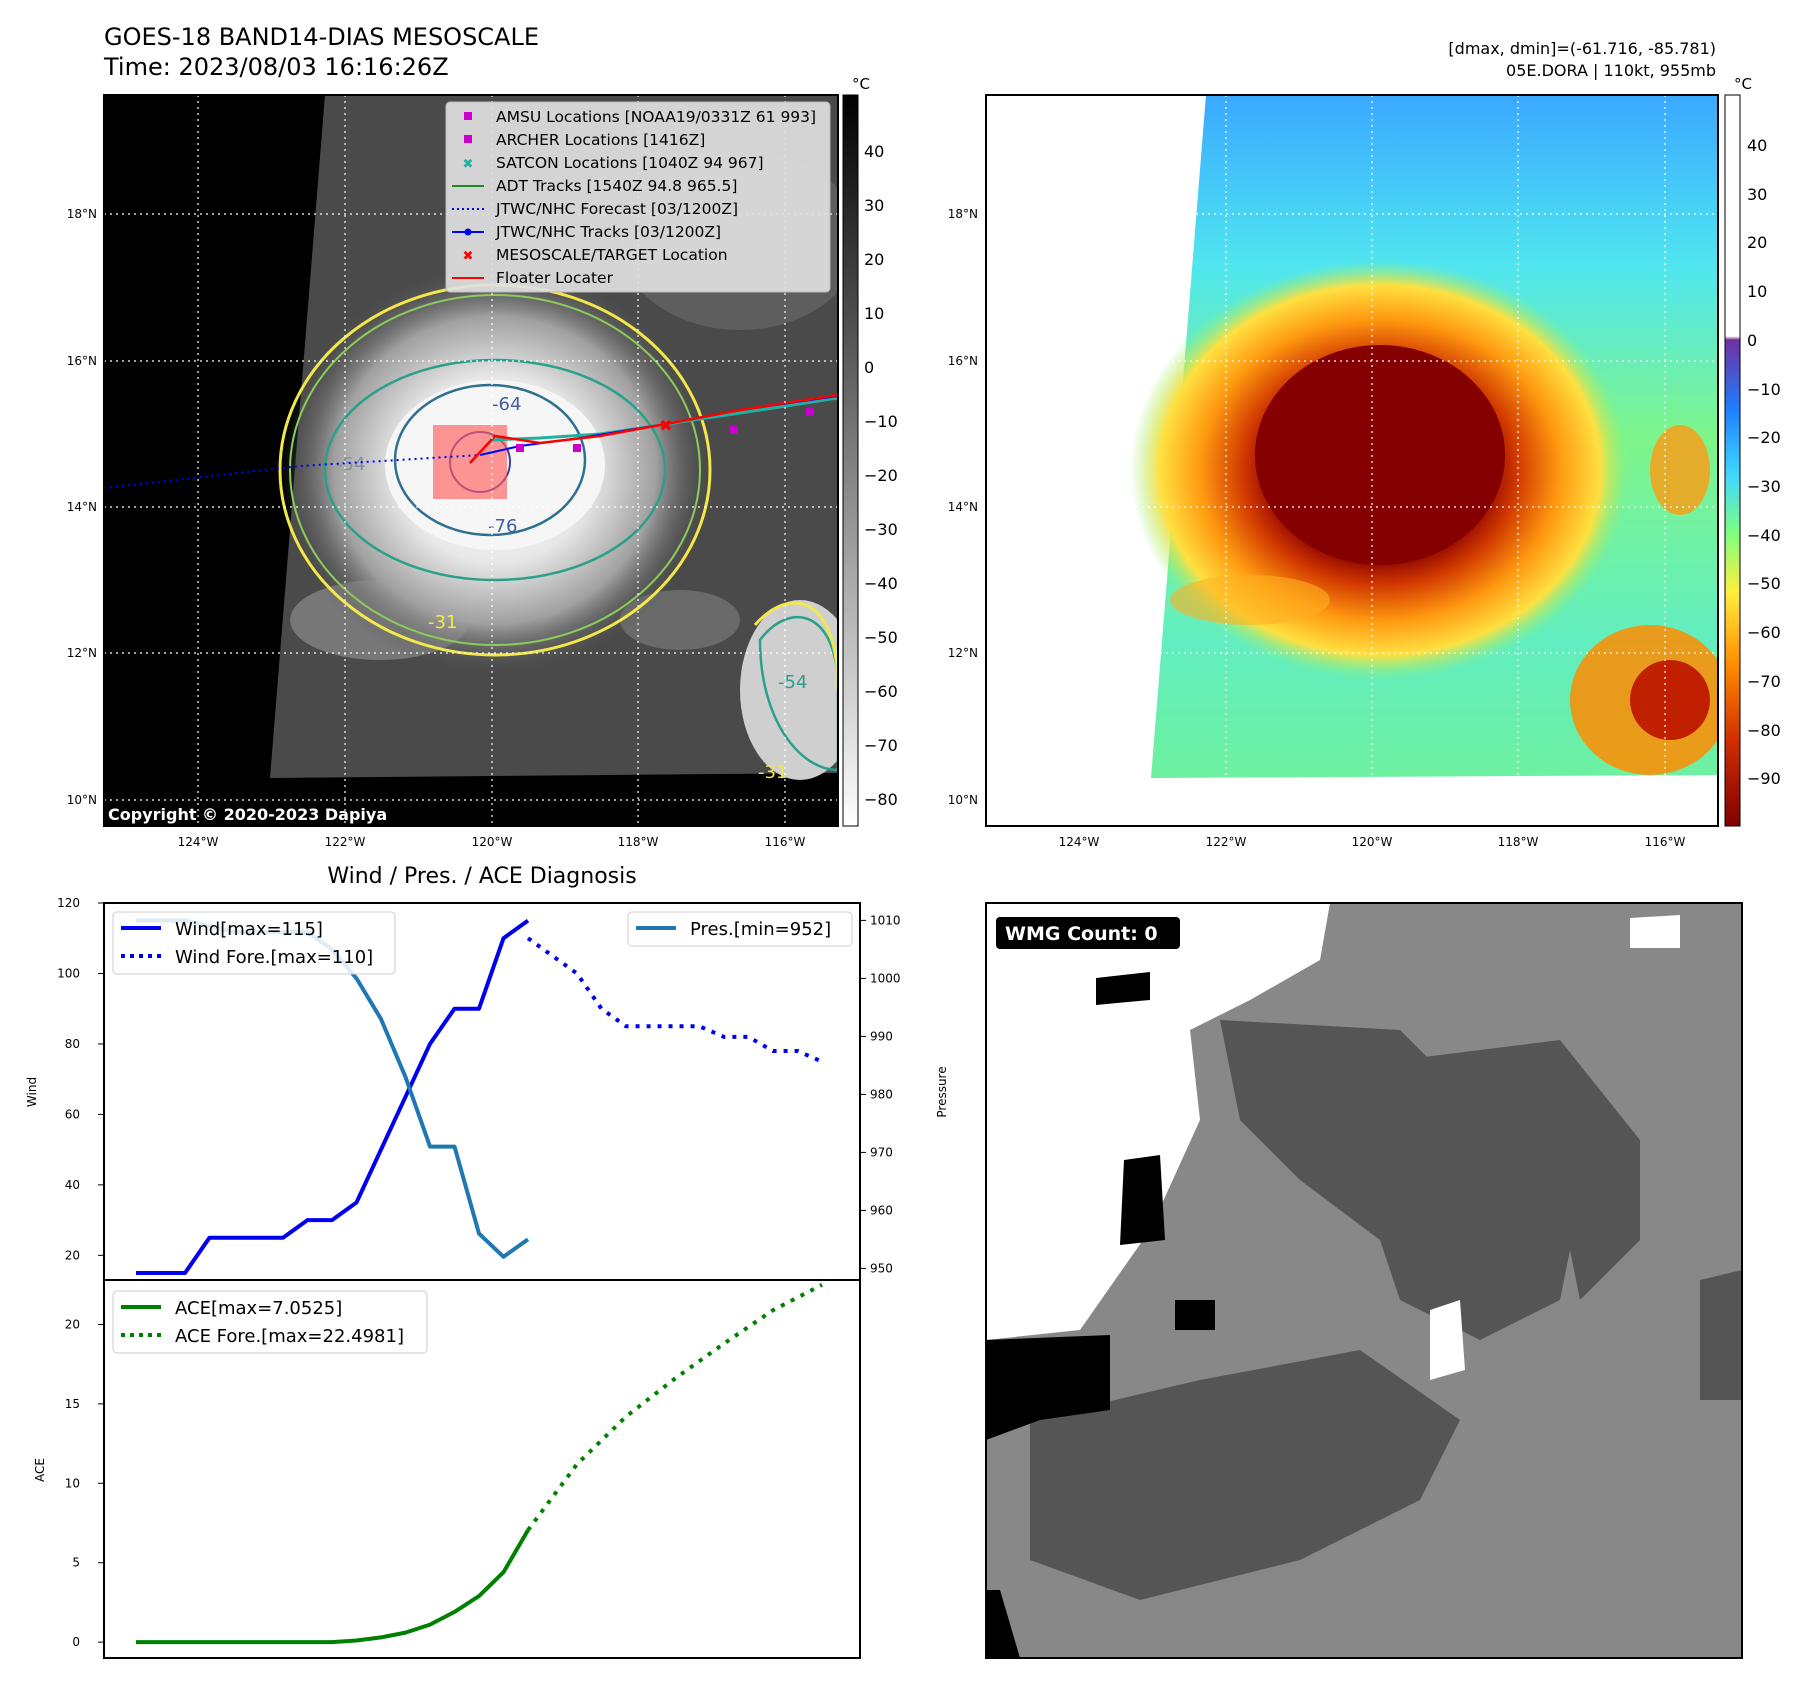  What do you see at coordinates (1582, 48) in the screenshot?
I see `intensity-range: [dmax, dmin]=(-61.716, -85.781)` at bounding box center [1582, 48].